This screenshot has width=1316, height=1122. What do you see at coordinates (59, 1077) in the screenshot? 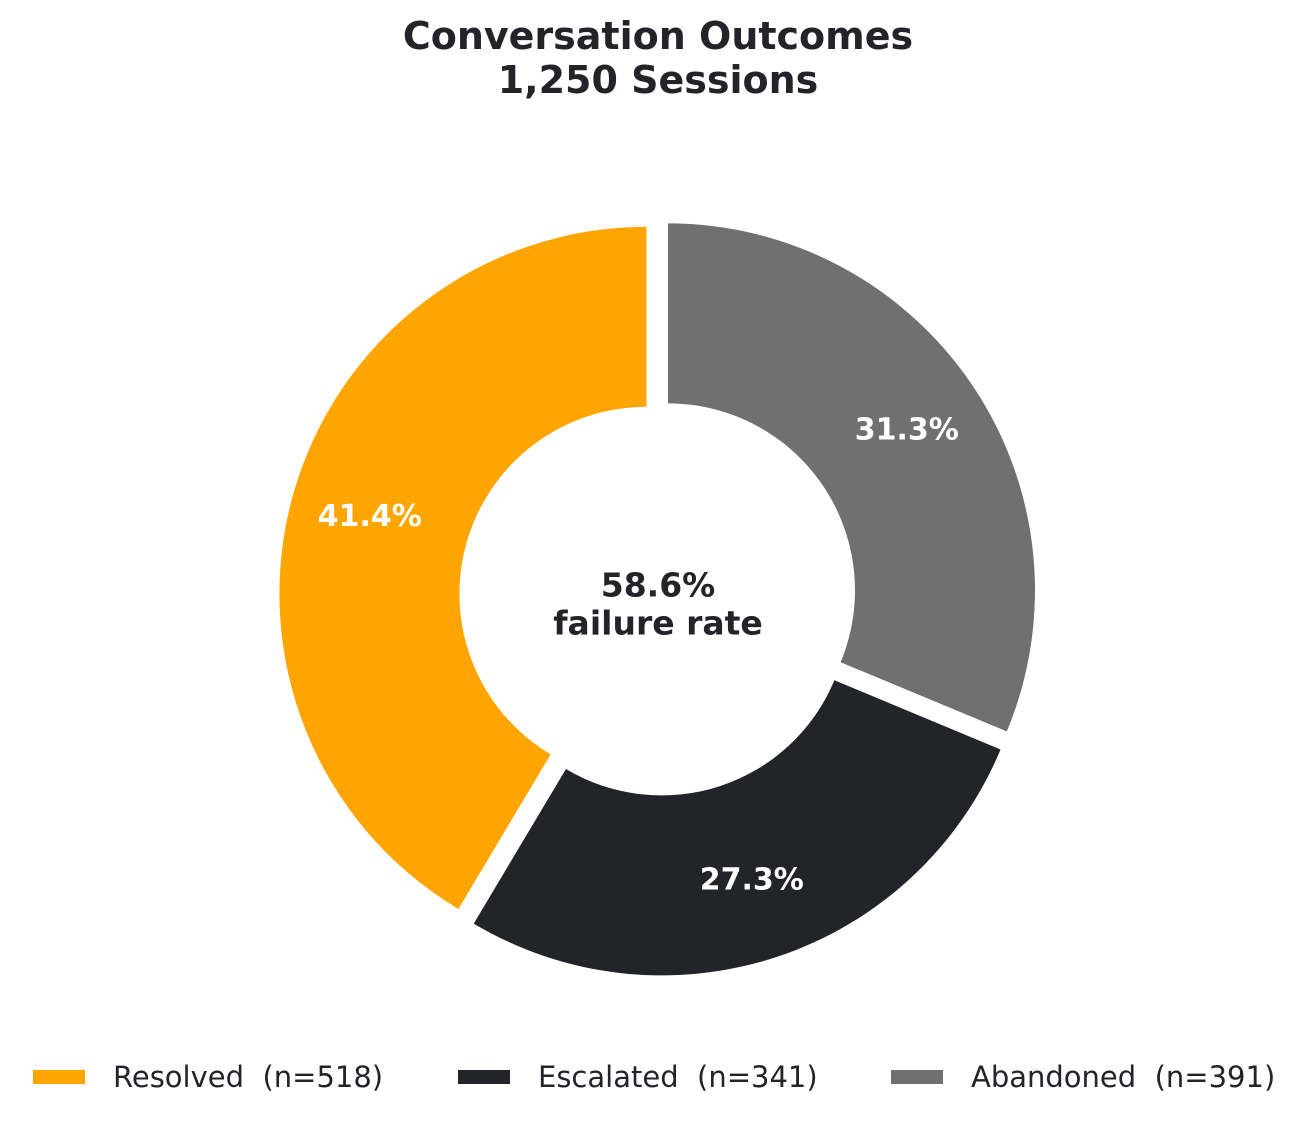
I see `legend-swatch-resolved` at bounding box center [59, 1077].